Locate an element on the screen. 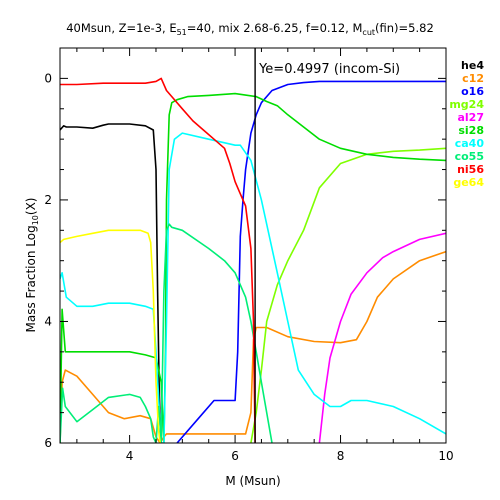  legend-entry-ca40: ca40 is located at coordinates (470, 143).